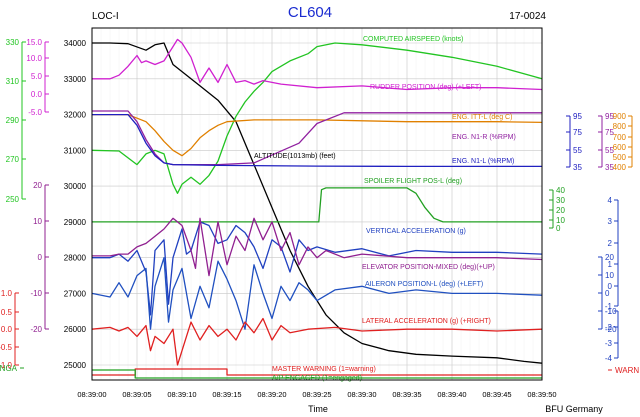 This screenshot has width=640, height=417. I want to click on series-label-eng-itt-l-deg-c: ENG. ITT-L (deg C), so click(482, 117).